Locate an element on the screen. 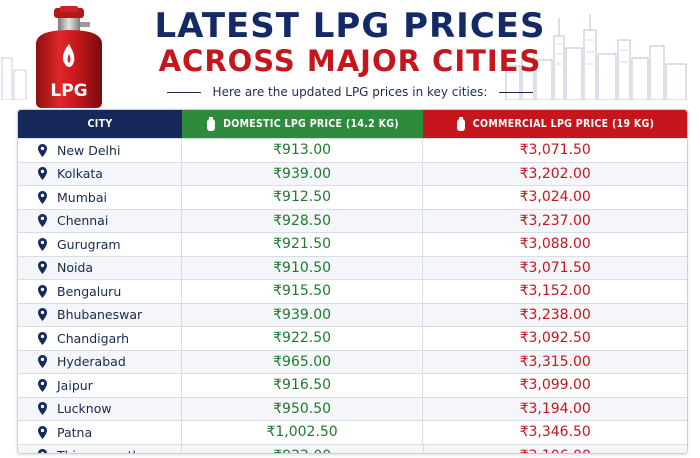 This screenshot has width=700, height=458. cylinder-label: LPG is located at coordinates (68, 91).